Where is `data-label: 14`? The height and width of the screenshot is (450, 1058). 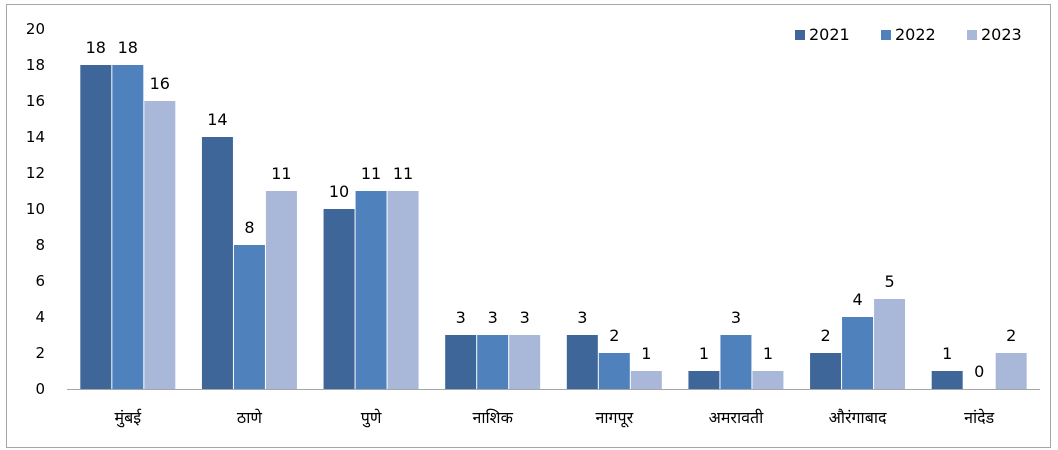 data-label: 14 is located at coordinates (217, 119).